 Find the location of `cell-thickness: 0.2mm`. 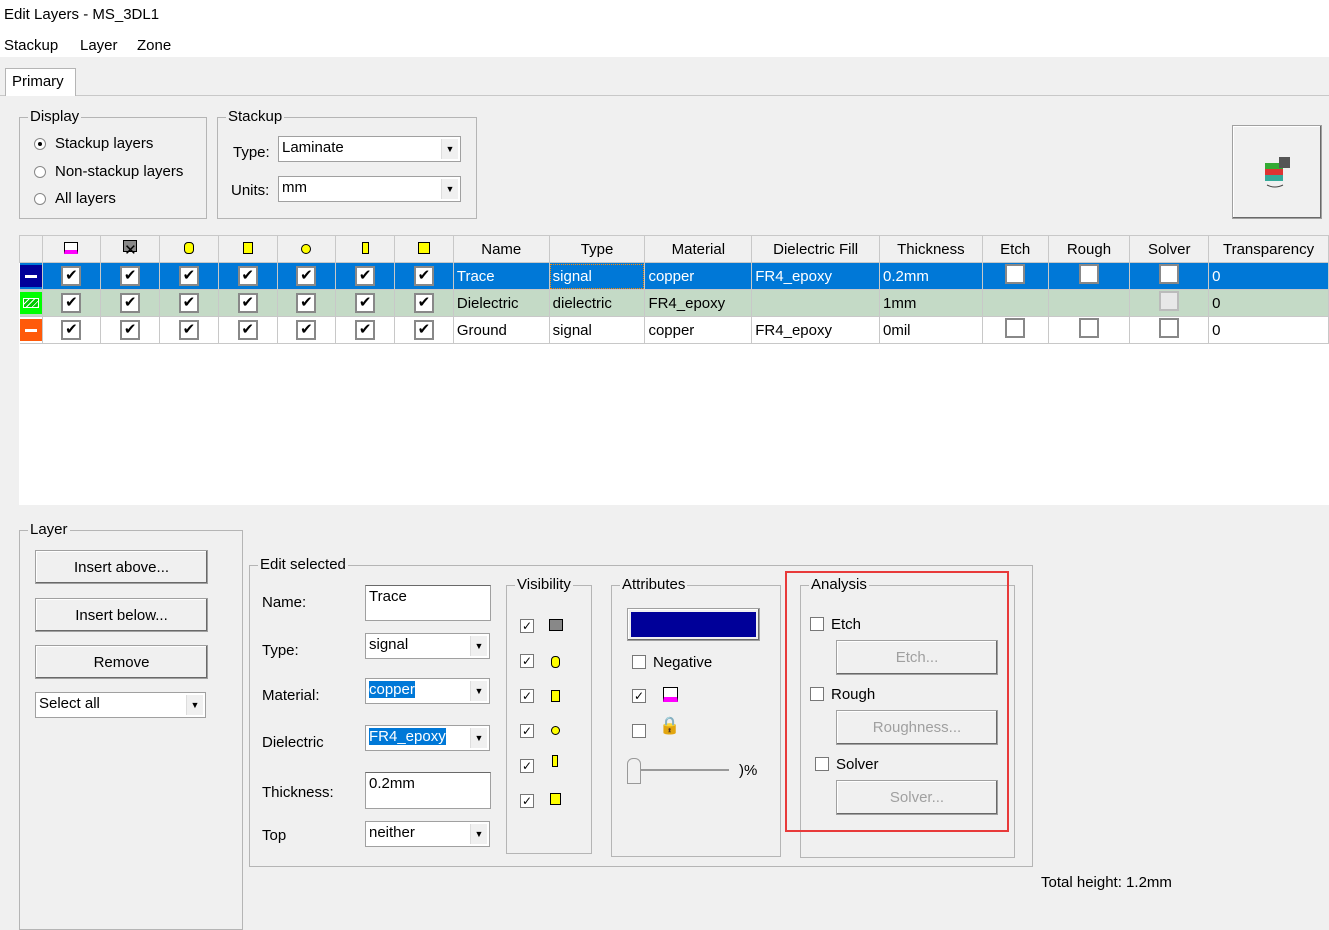

cell-thickness: 0.2mm is located at coordinates (931, 276).